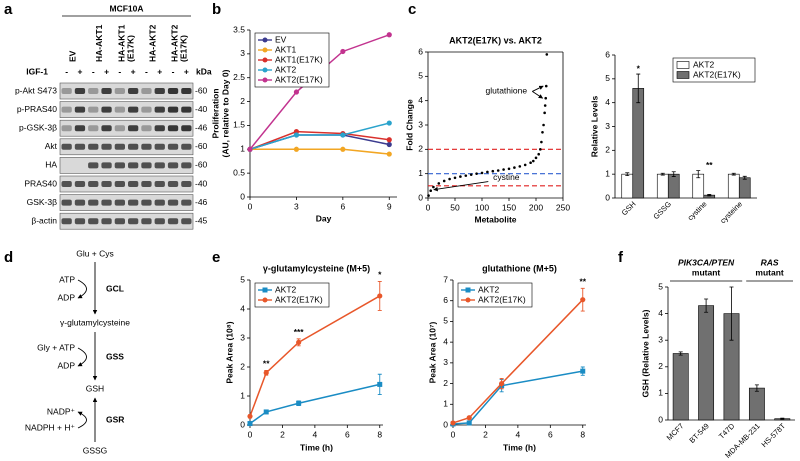 This screenshot has width=800, height=461. What do you see at coordinates (37, 109) in the screenshot?
I see `blot-row-label: p-PRAS40` at bounding box center [37, 109].